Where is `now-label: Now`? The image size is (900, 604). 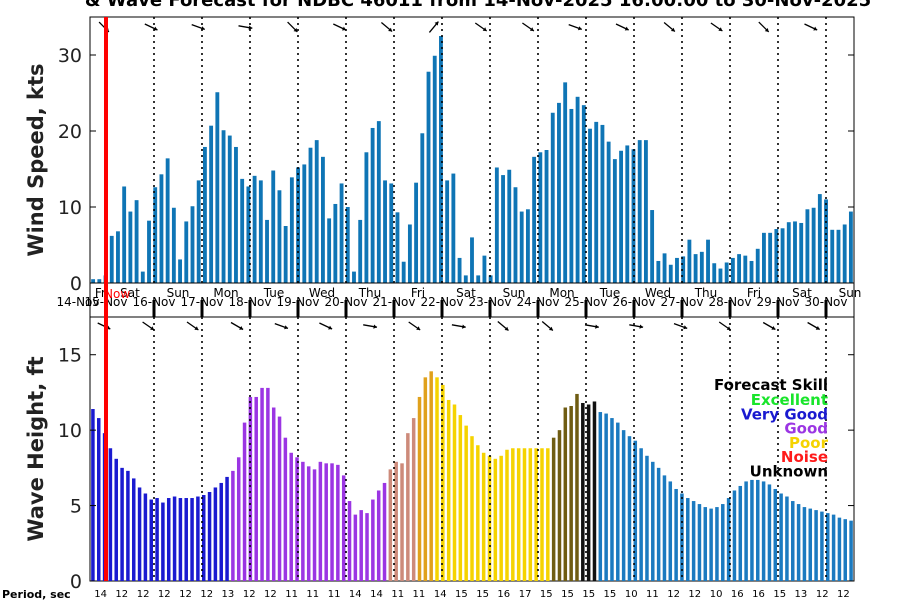
now-label: Now is located at coordinates (117, 294).